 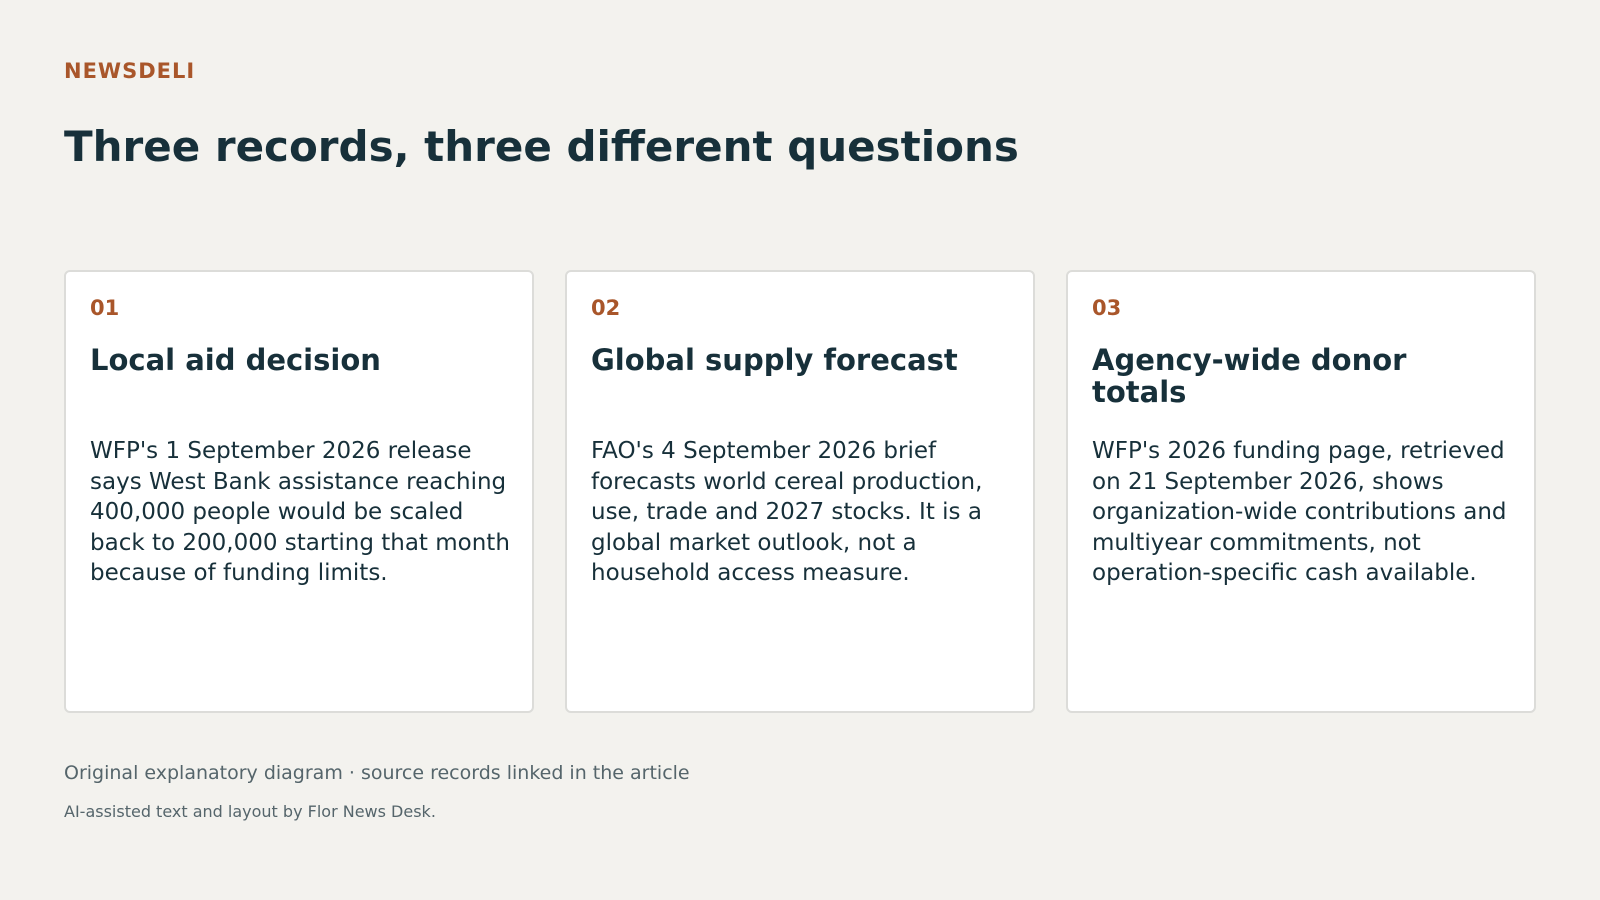 What do you see at coordinates (130, 71) in the screenshot?
I see `brand-label: NEWSDELI` at bounding box center [130, 71].